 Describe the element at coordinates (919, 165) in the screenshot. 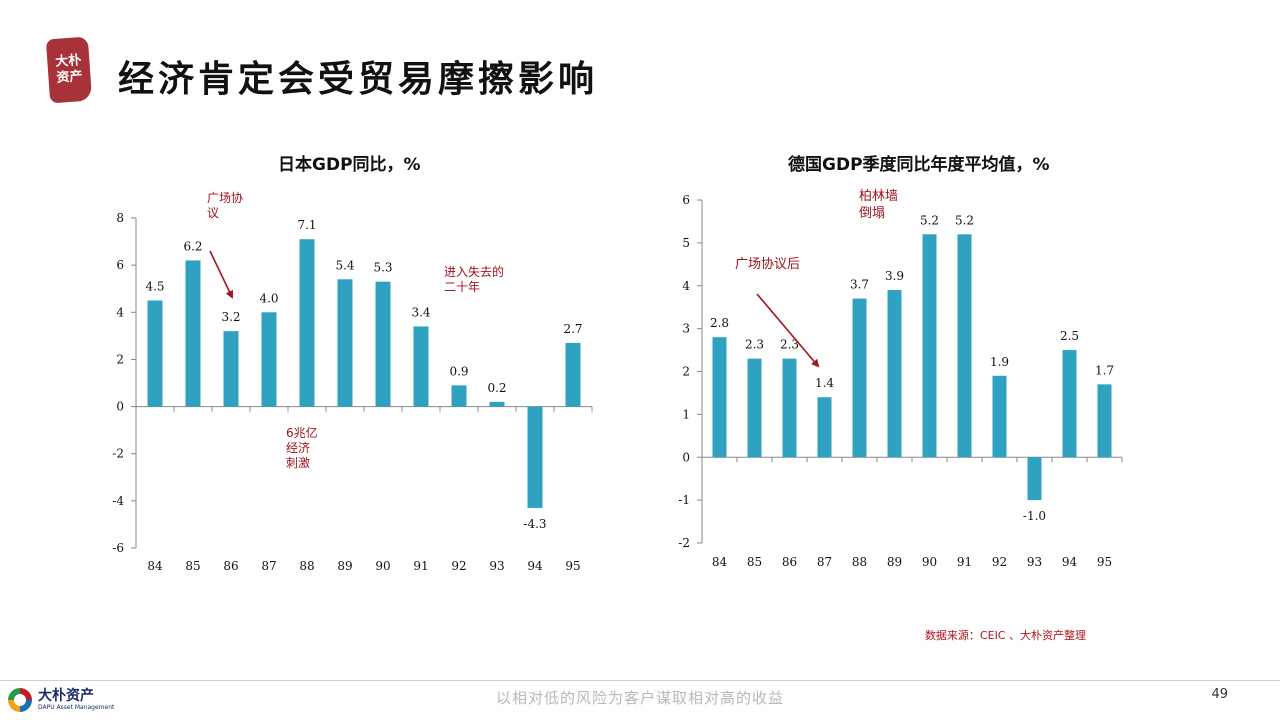

I see `germany-chart-title: 德国GDP季度同比年度平均值，%` at that location.